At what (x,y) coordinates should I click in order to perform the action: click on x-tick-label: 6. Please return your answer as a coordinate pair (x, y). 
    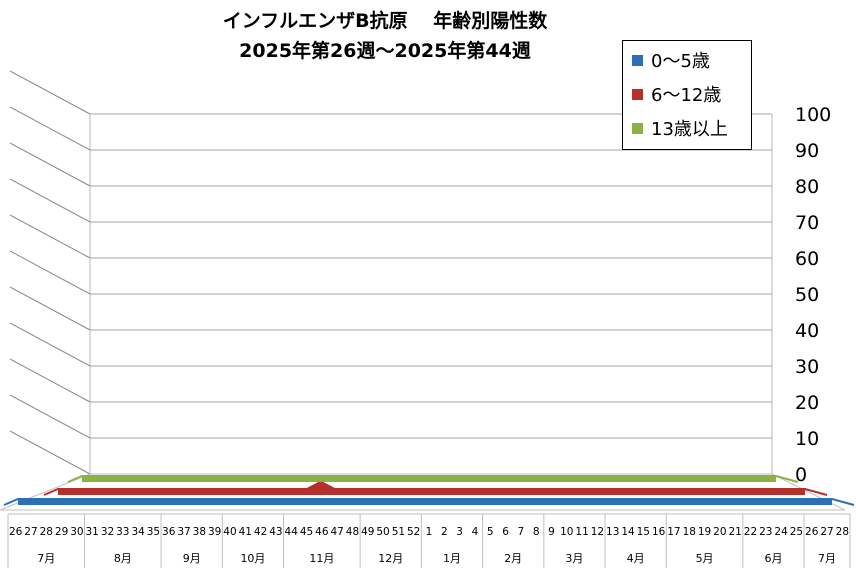
    Looking at the image, I should click on (505, 532).